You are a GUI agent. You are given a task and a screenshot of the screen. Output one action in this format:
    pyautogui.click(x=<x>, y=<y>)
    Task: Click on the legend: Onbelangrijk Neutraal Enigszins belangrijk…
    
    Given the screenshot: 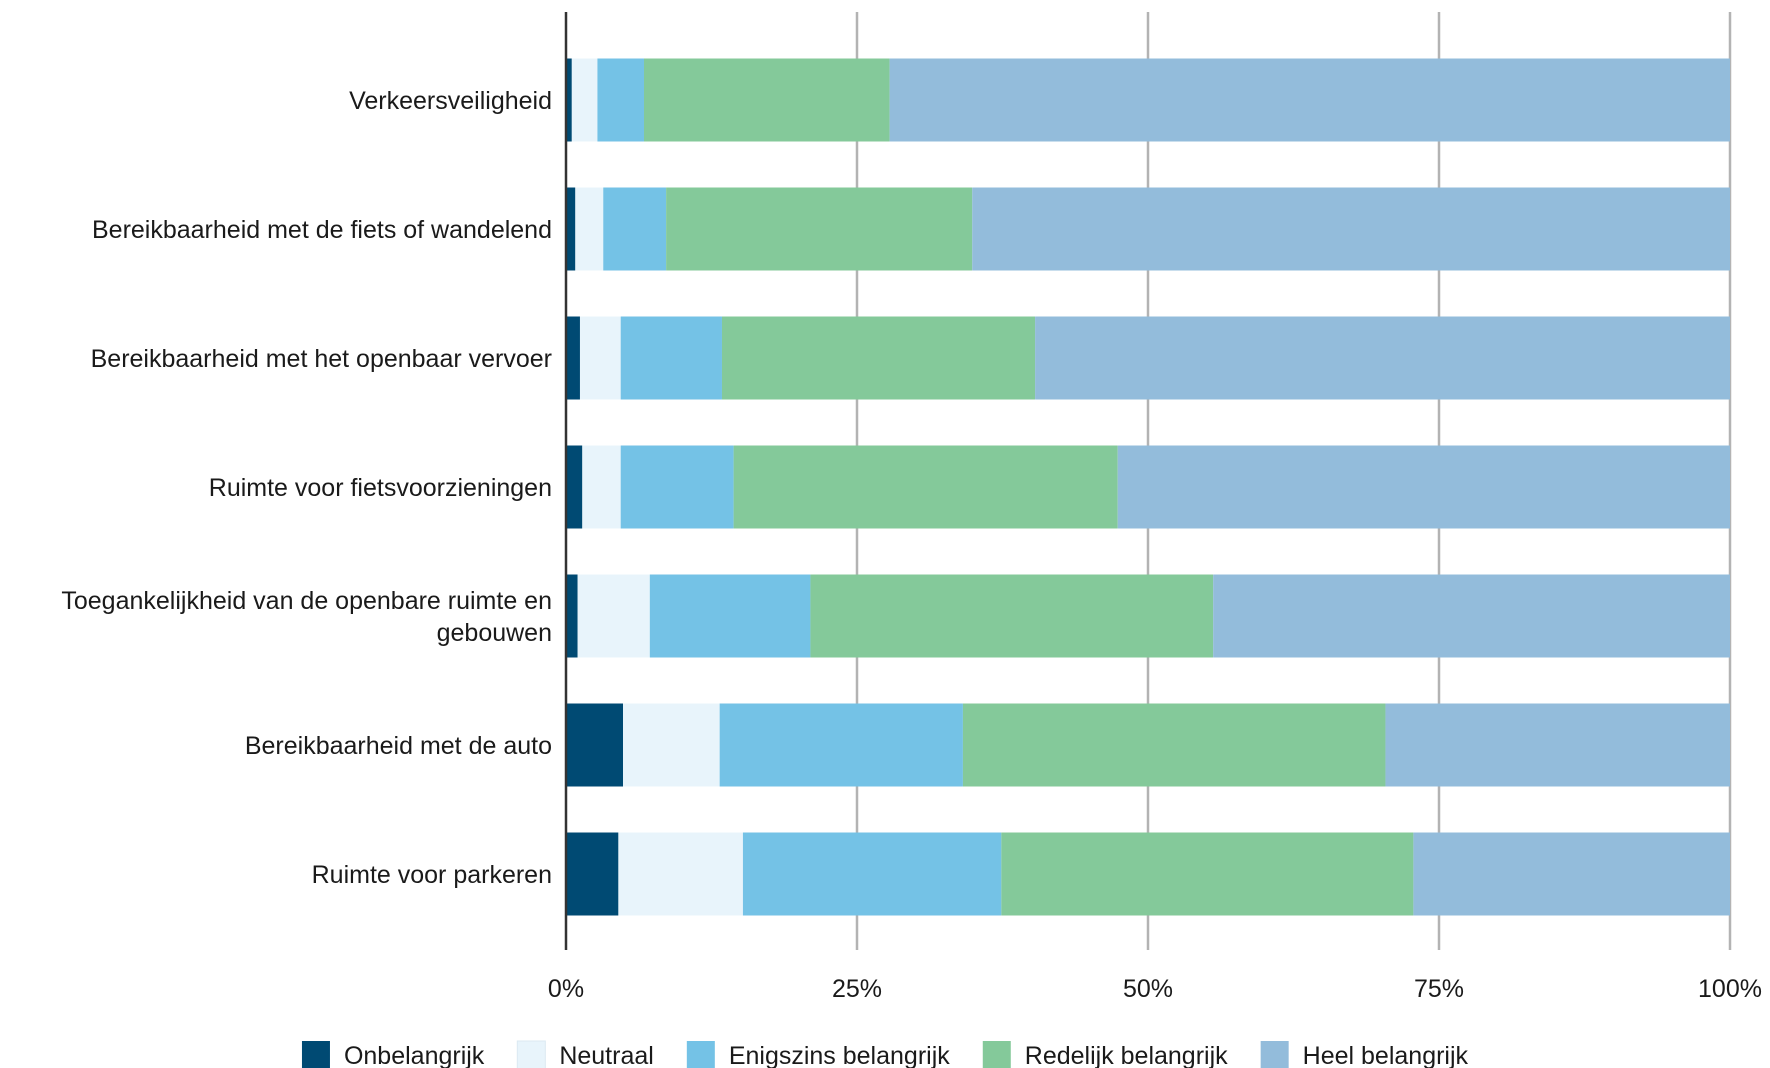 What is the action you would take?
    pyautogui.click(x=885, y=1054)
    